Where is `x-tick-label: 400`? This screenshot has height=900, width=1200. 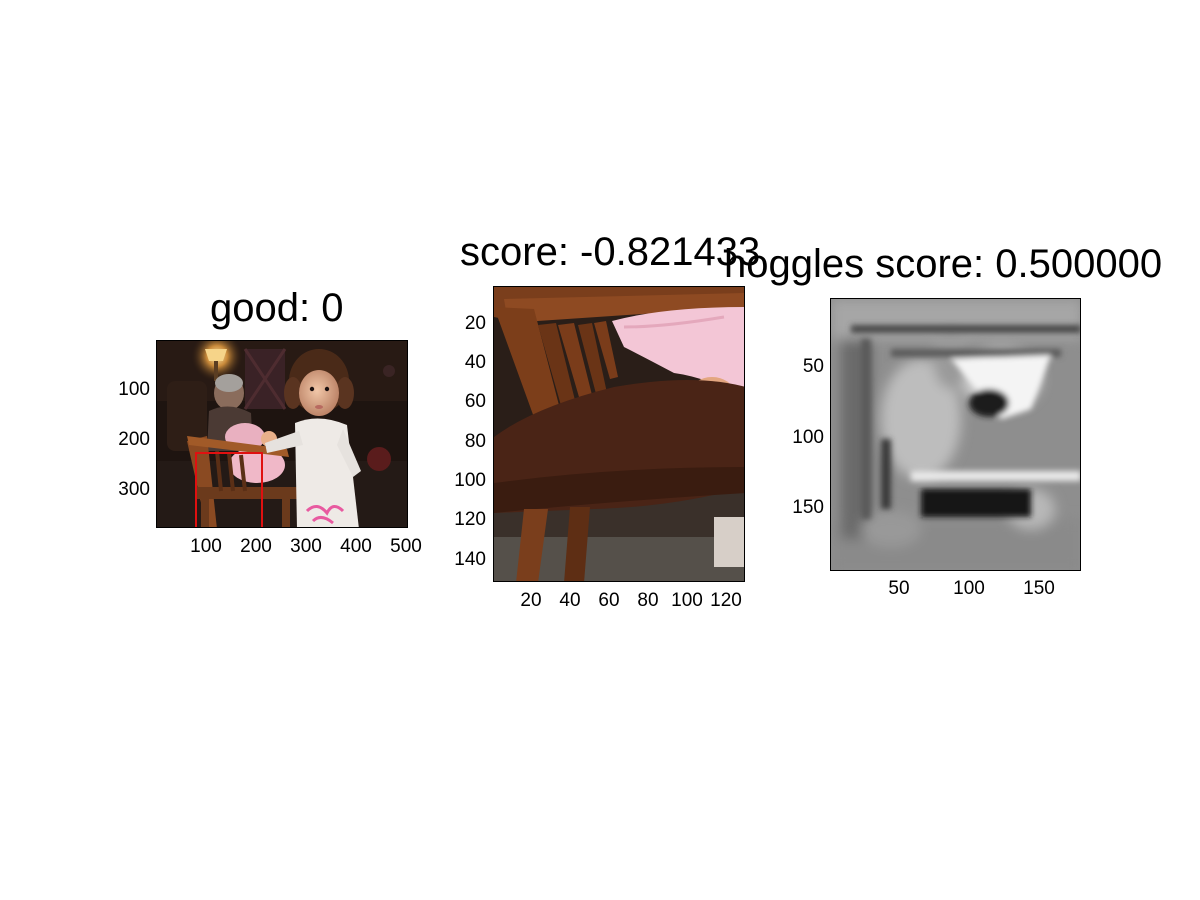 x-tick-label: 400 is located at coordinates (356, 546).